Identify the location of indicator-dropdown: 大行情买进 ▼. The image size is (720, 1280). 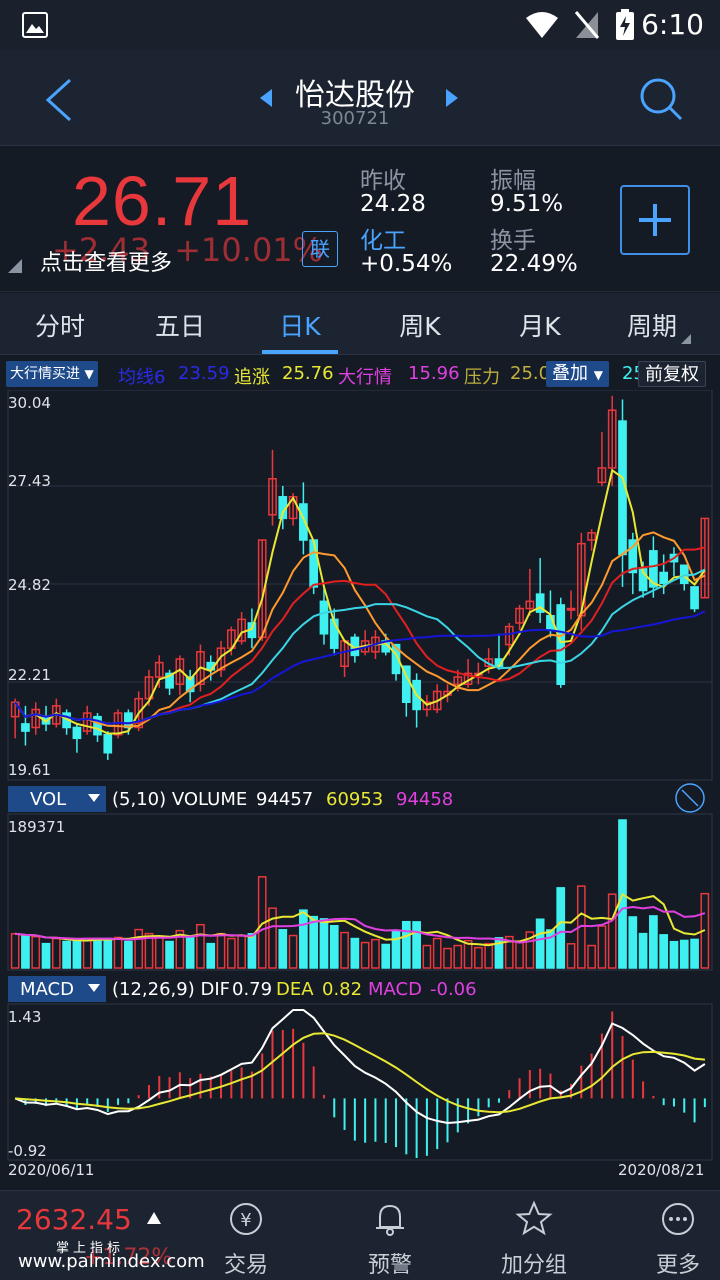
(52, 374).